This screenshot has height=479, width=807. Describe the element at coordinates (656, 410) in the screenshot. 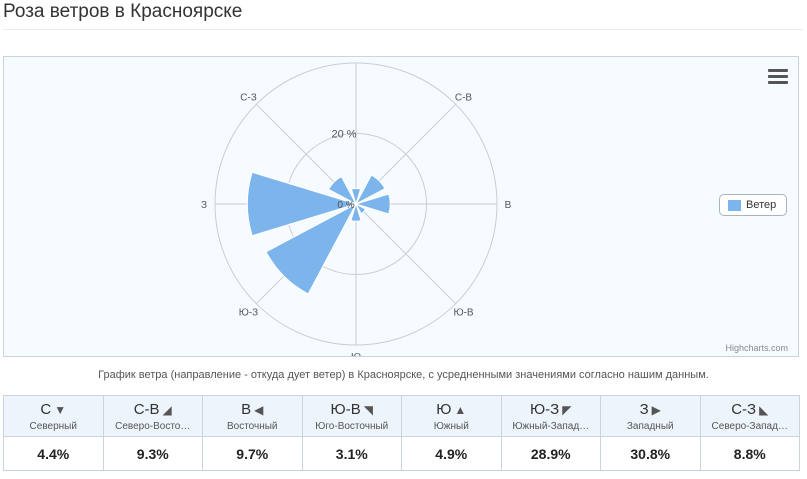

I see `direction-arrow-icon: ▶` at that location.